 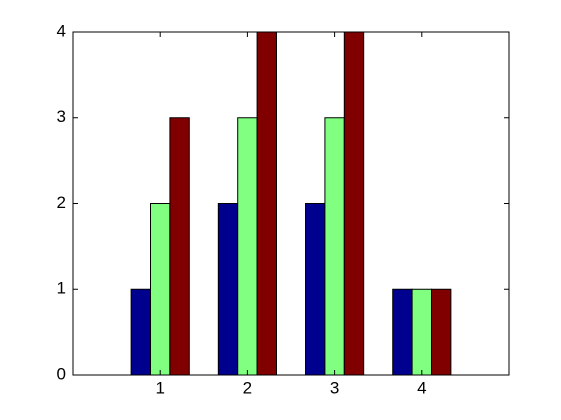 I want to click on y-tick-label: 3, so click(x=61, y=116).